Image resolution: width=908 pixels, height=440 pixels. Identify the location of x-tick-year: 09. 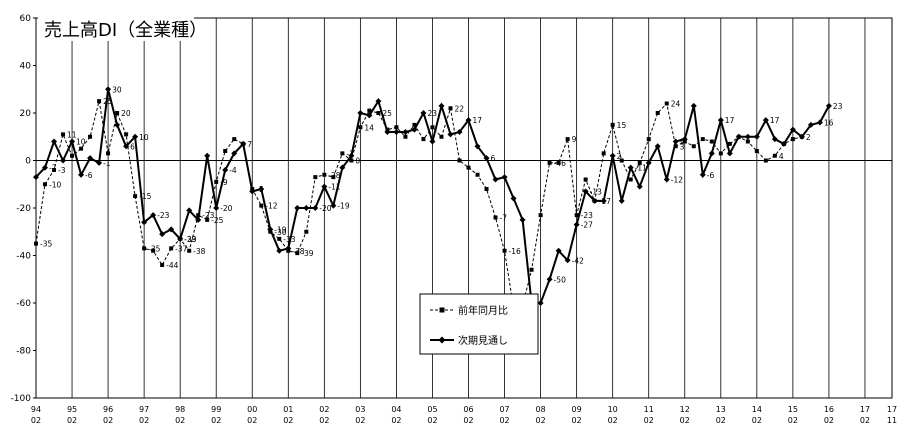
(577, 409).